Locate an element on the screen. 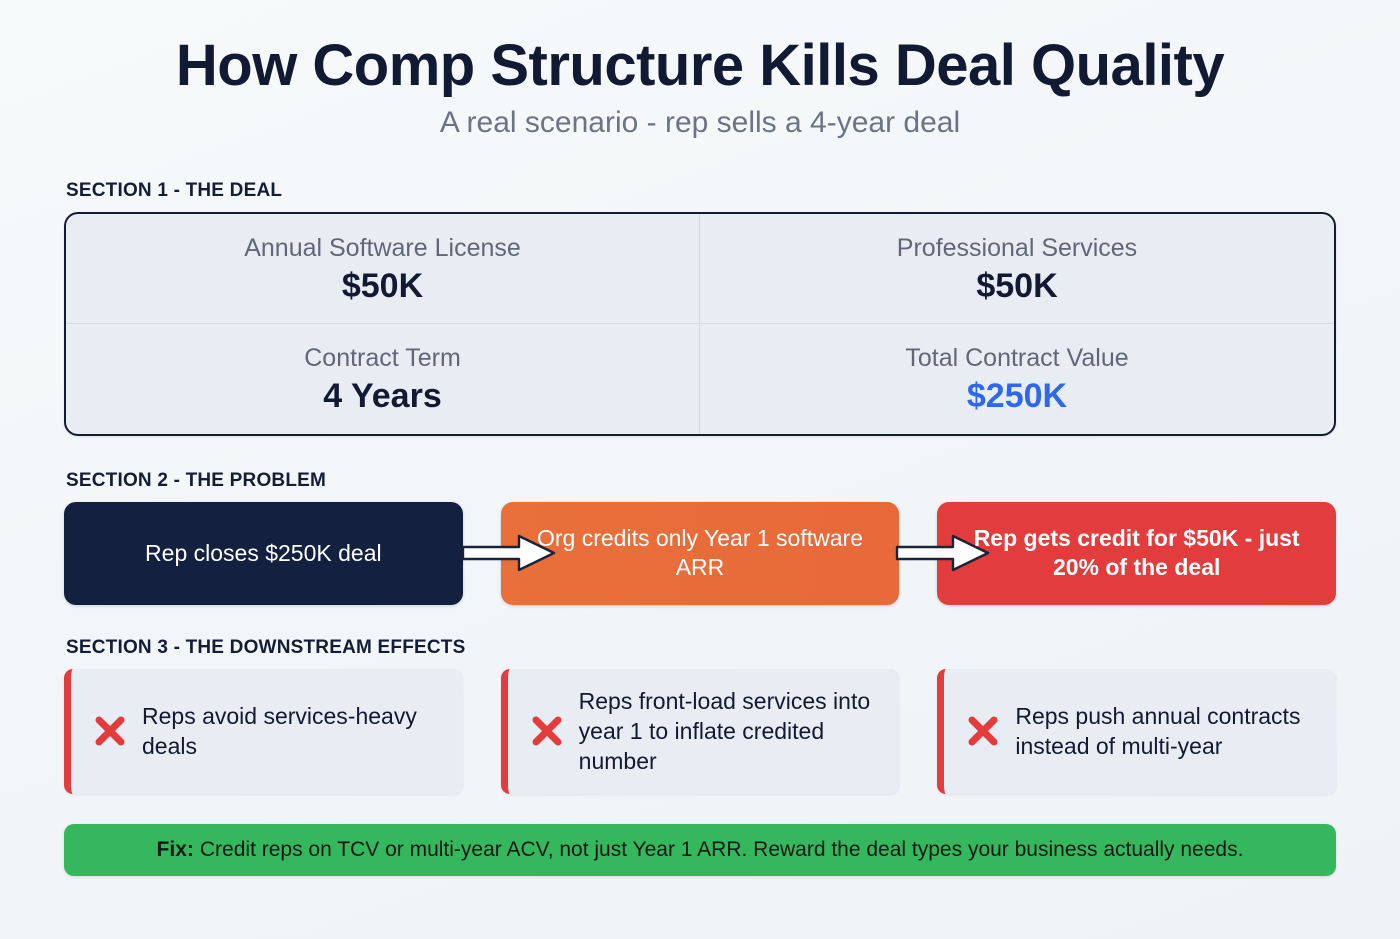  page-title: How Comp Structure Kills Deal Quality is located at coordinates (700, 65).